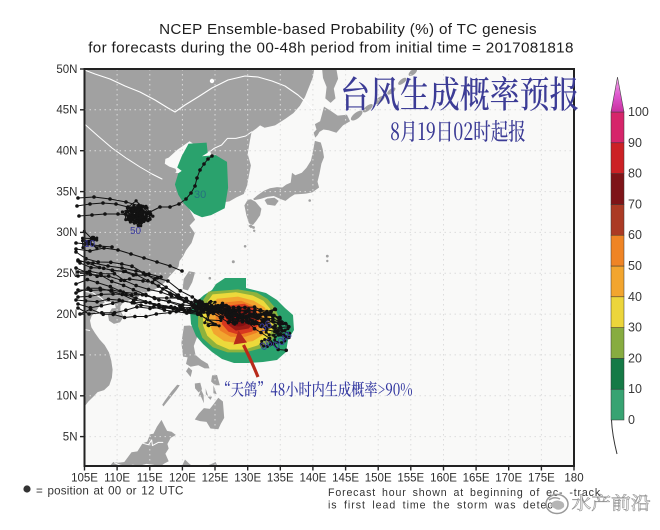 This screenshot has width=660, height=530. What do you see at coordinates (110, 491) in the screenshot?
I see `svg-text: = position at 00 or 12 UTC` at bounding box center [110, 491].